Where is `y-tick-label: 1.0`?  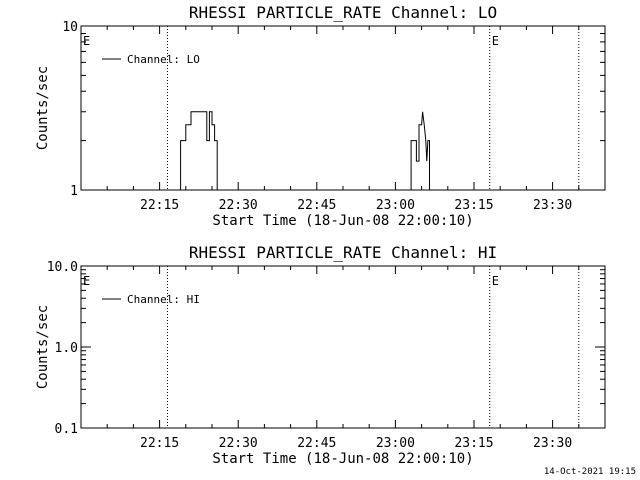 y-tick-label: 1.0 is located at coordinates (66, 348).